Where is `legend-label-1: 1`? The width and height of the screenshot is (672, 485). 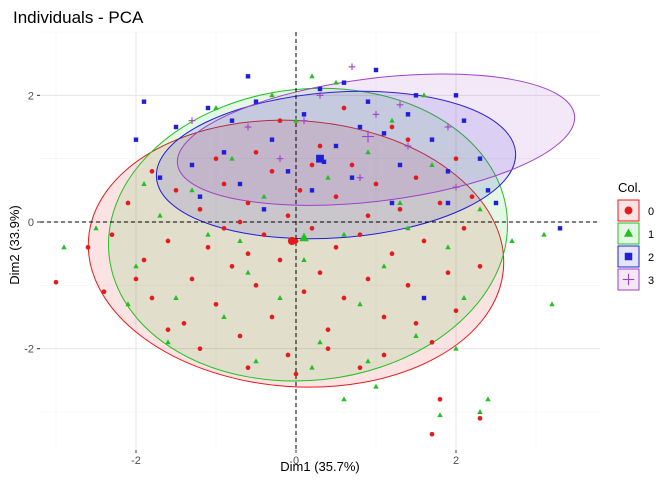
legend-label-1: 1 is located at coordinates (651, 235).